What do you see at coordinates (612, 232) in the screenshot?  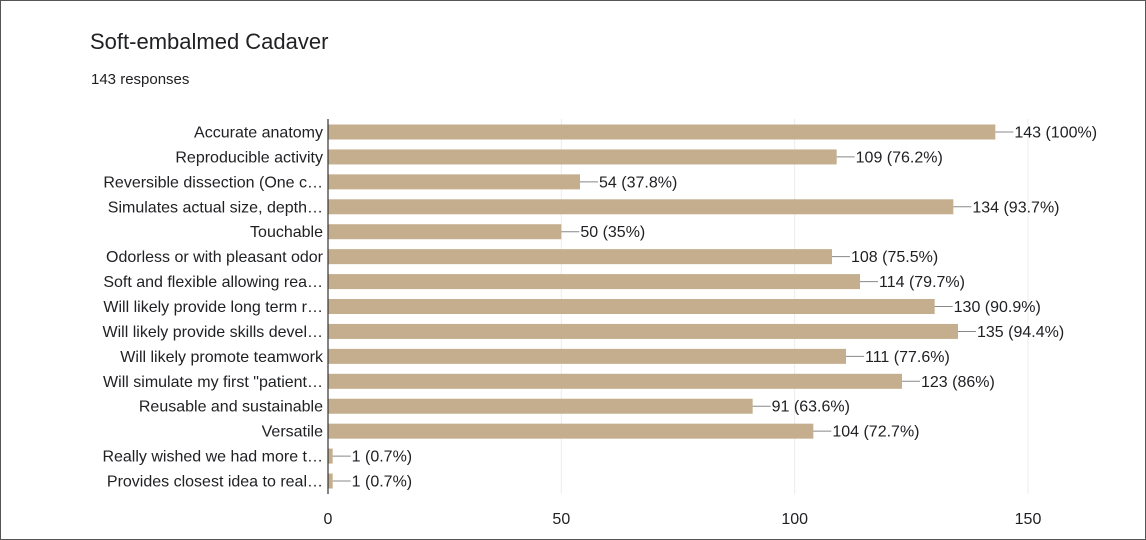 I see `data-label: 50 (35%)` at bounding box center [612, 232].